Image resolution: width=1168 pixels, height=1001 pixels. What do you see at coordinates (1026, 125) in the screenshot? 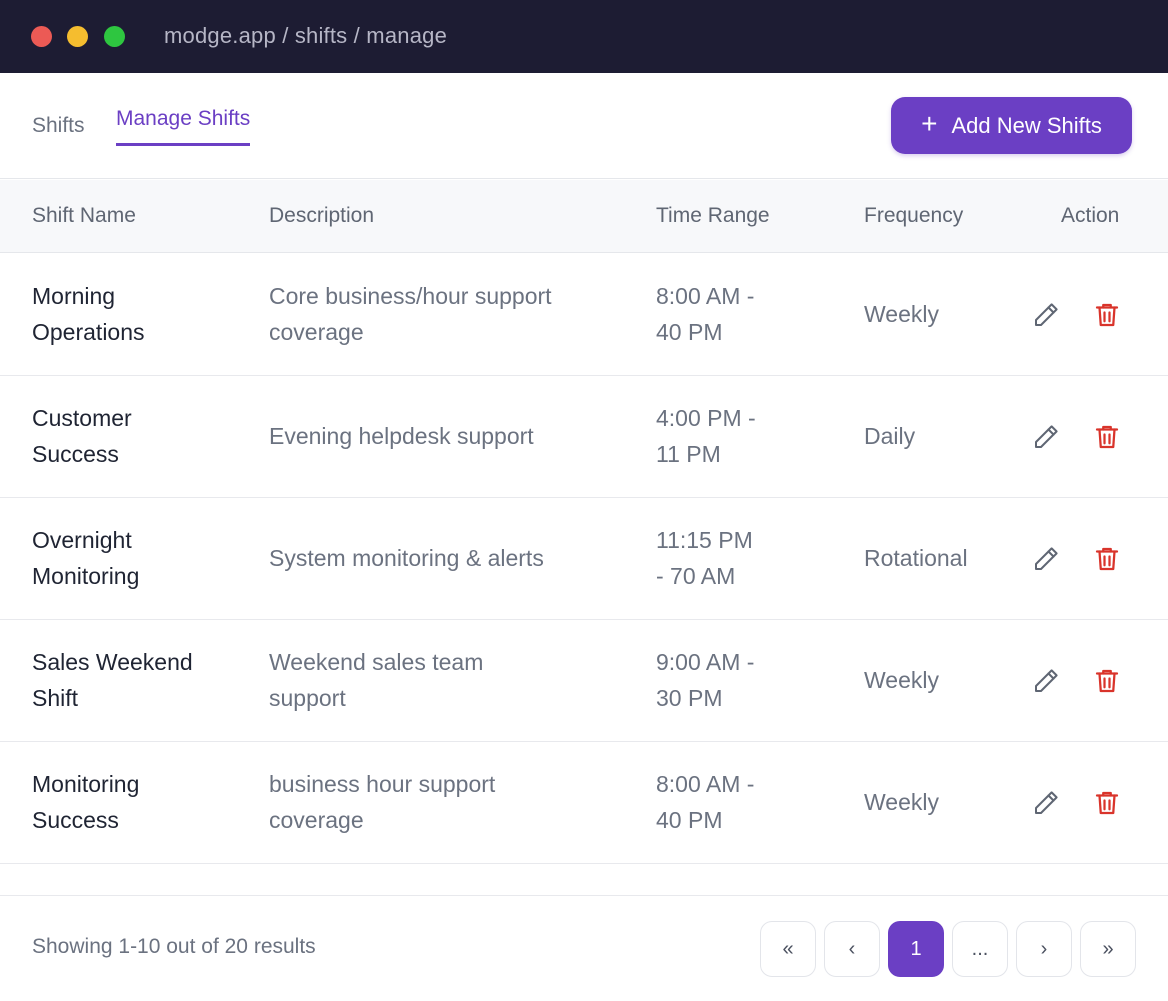
I see `add-new-shifts-label: Add New Shifts` at bounding box center [1026, 125].